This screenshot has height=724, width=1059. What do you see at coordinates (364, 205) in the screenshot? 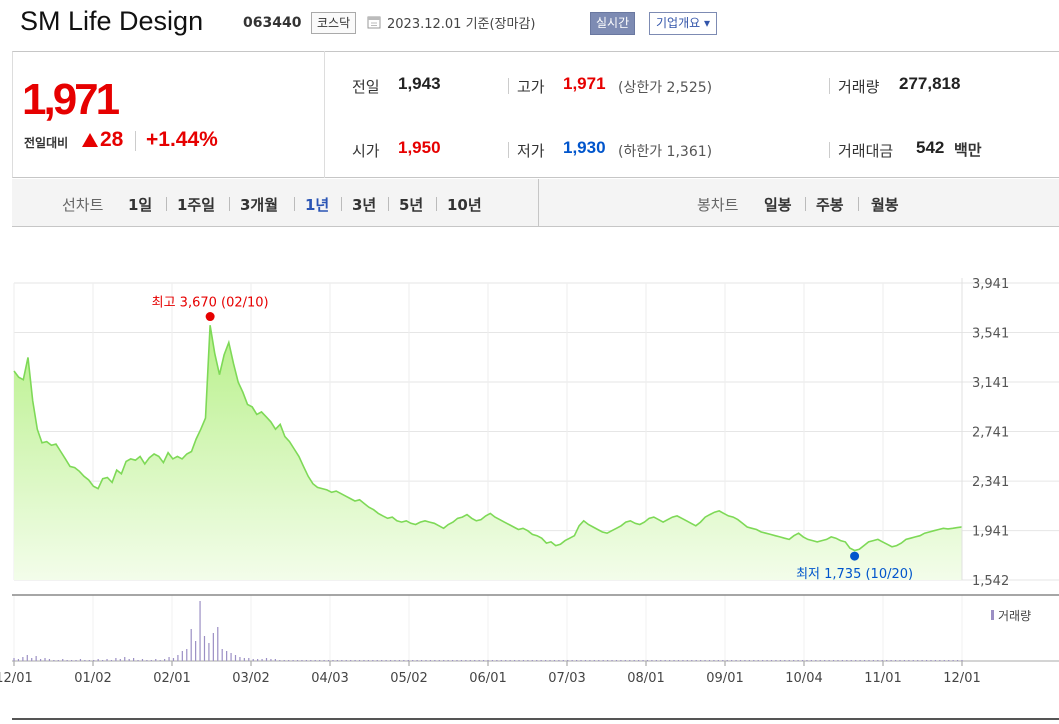
I see `tab-3y: 3년` at bounding box center [364, 205].